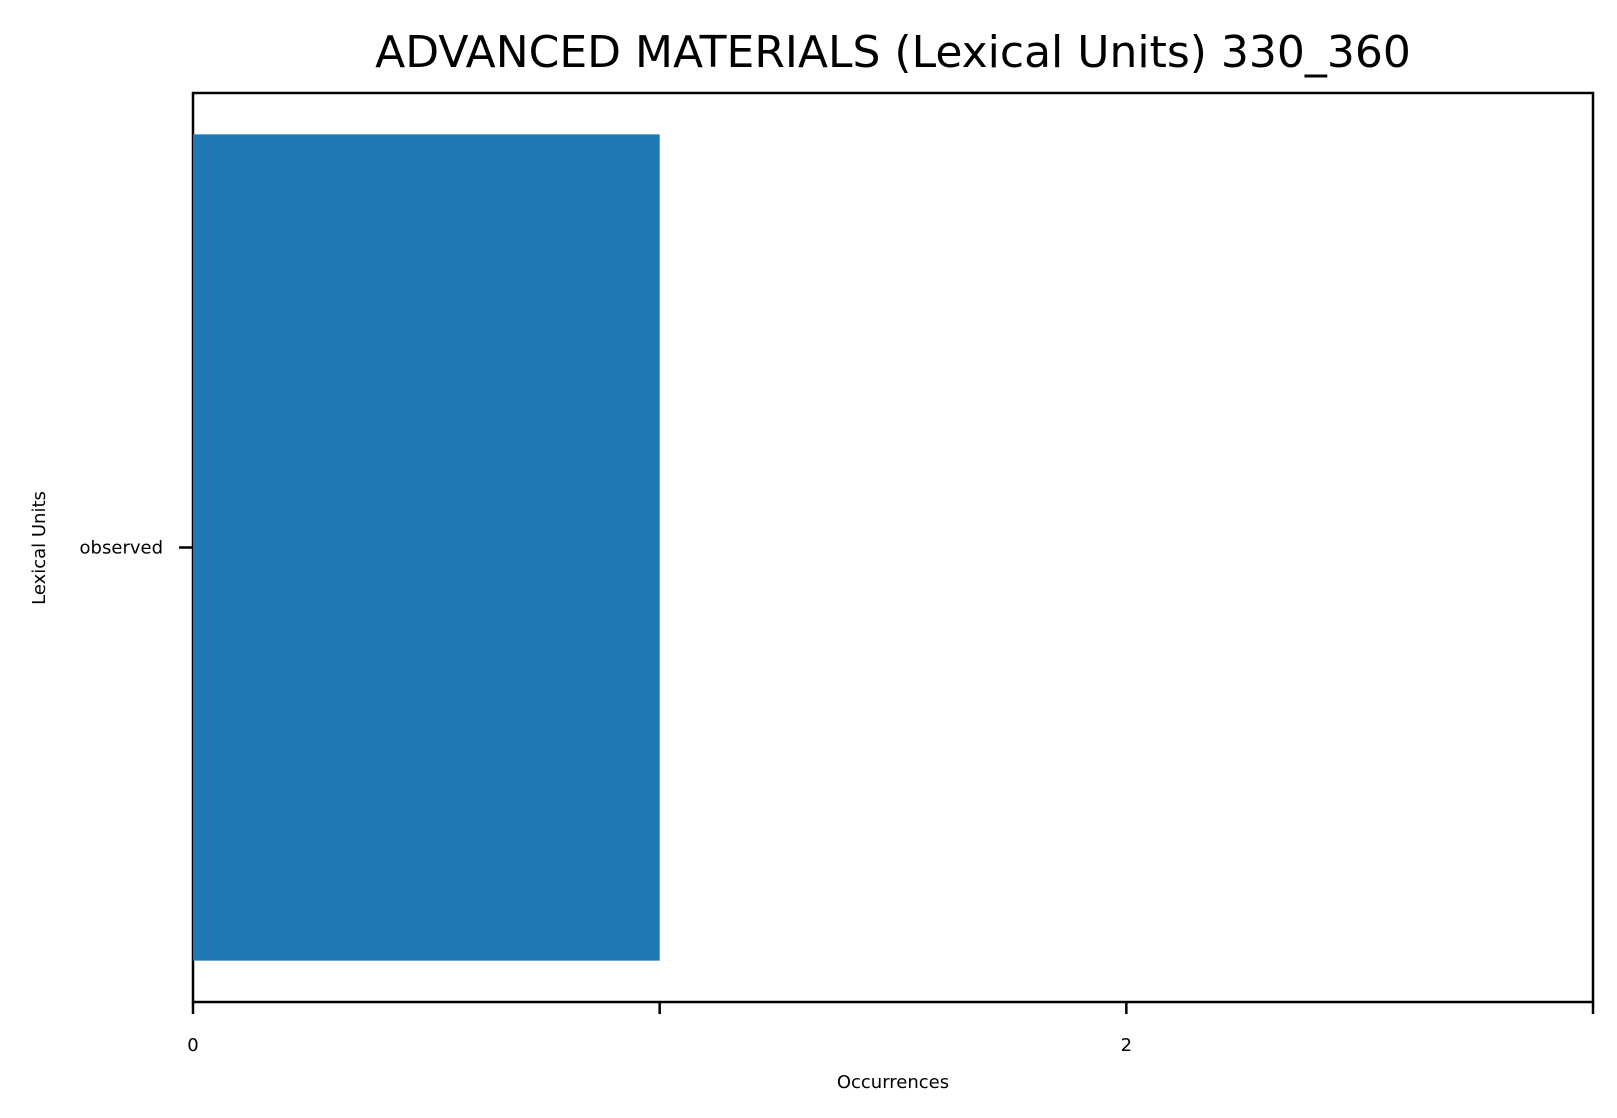 This screenshot has width=1617, height=1118. What do you see at coordinates (893, 1082) in the screenshot?
I see `x-axis-label: Occurrences` at bounding box center [893, 1082].